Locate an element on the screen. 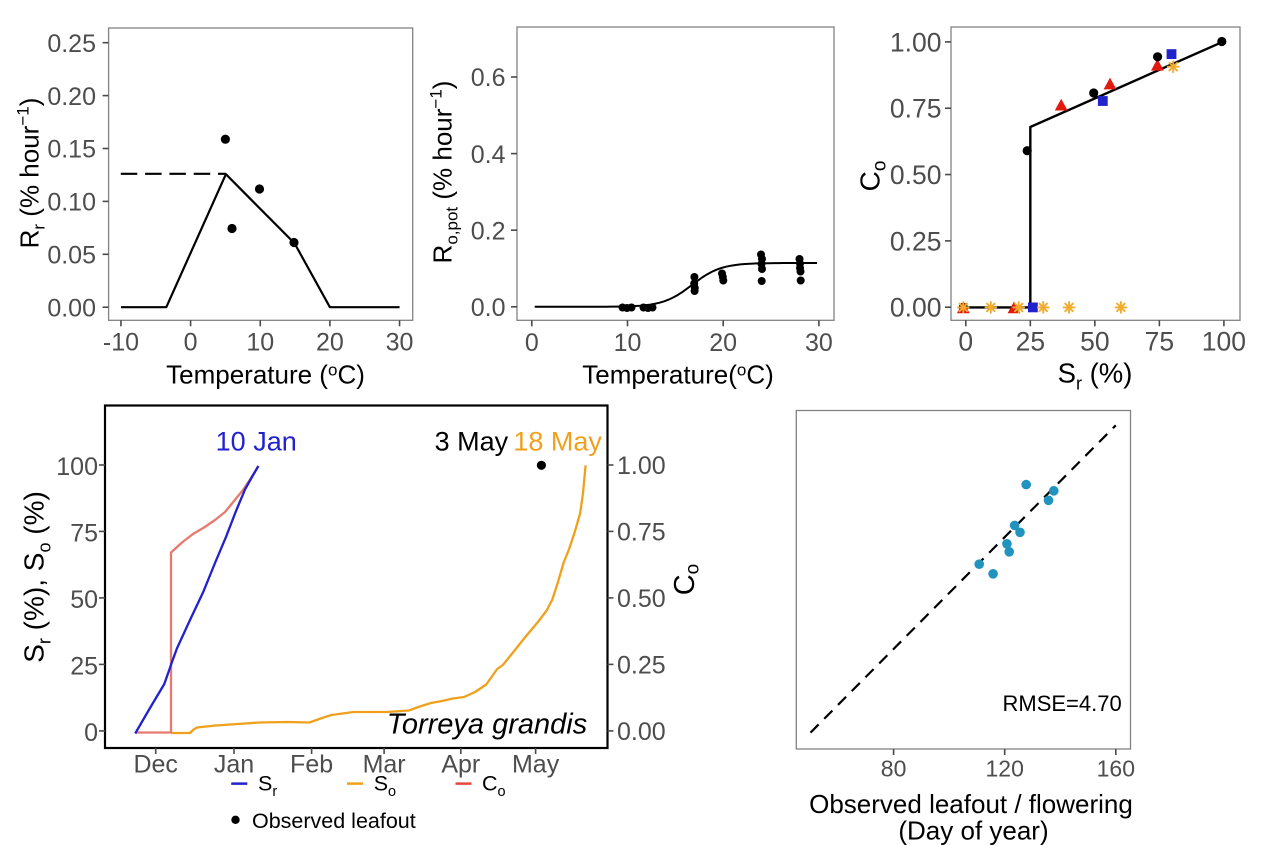  svg-text: Sr (%) is located at coordinates (1095, 376).